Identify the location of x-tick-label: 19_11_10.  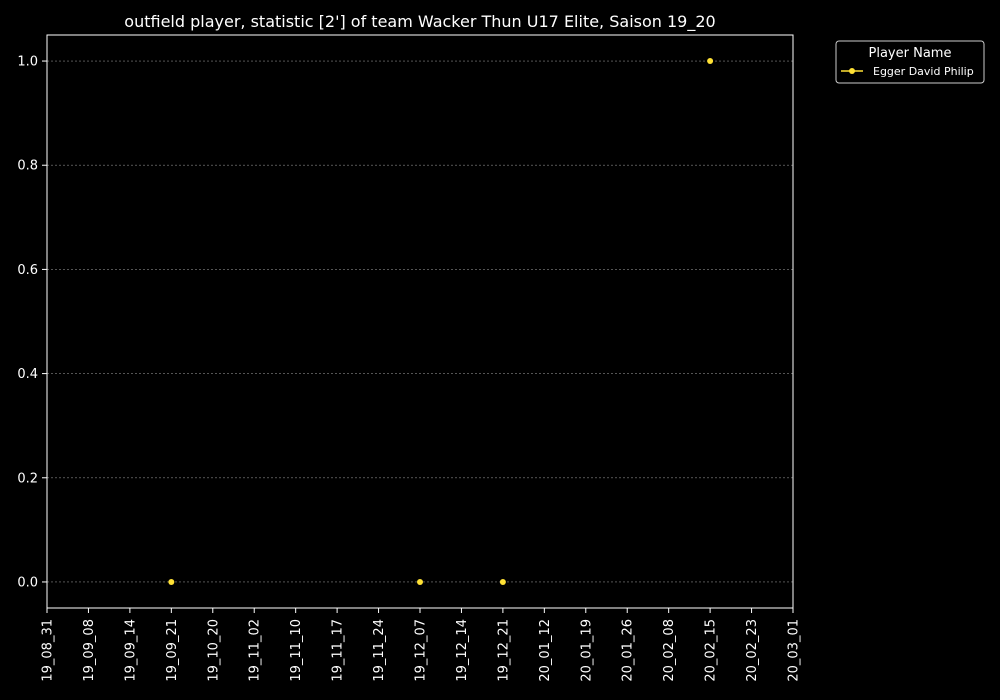
(296, 650).